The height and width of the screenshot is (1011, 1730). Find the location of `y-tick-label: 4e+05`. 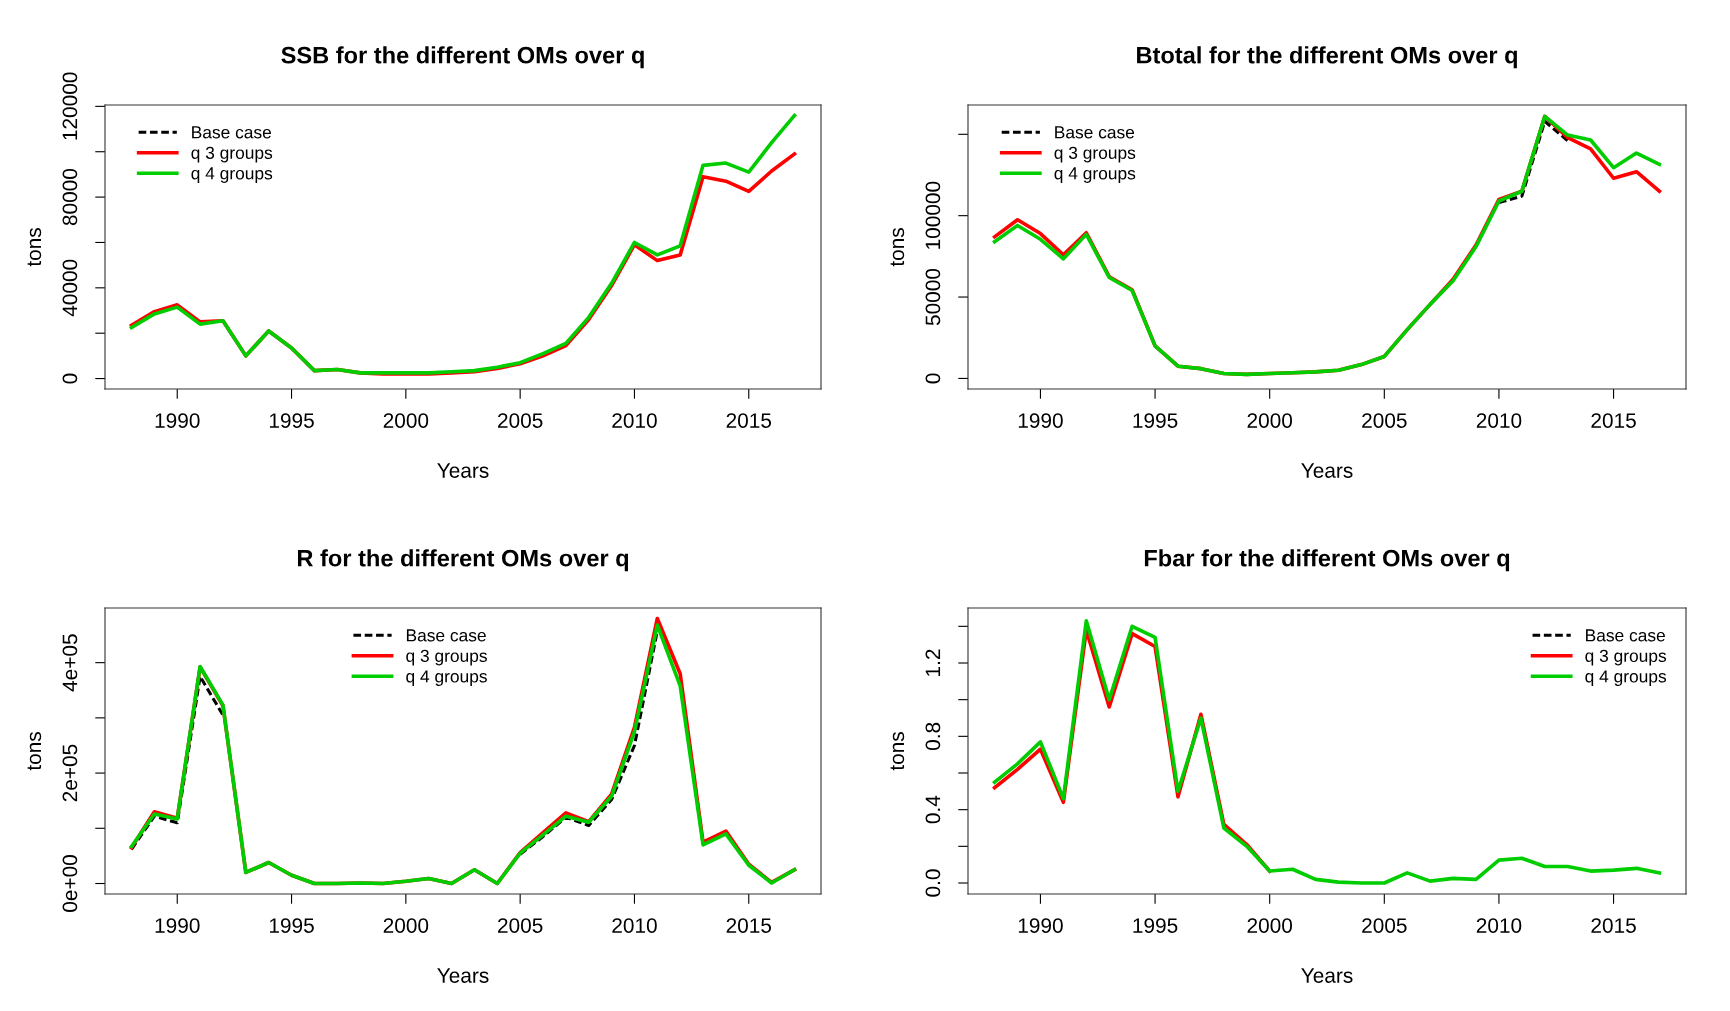

y-tick-label: 4e+05 is located at coordinates (70, 663).